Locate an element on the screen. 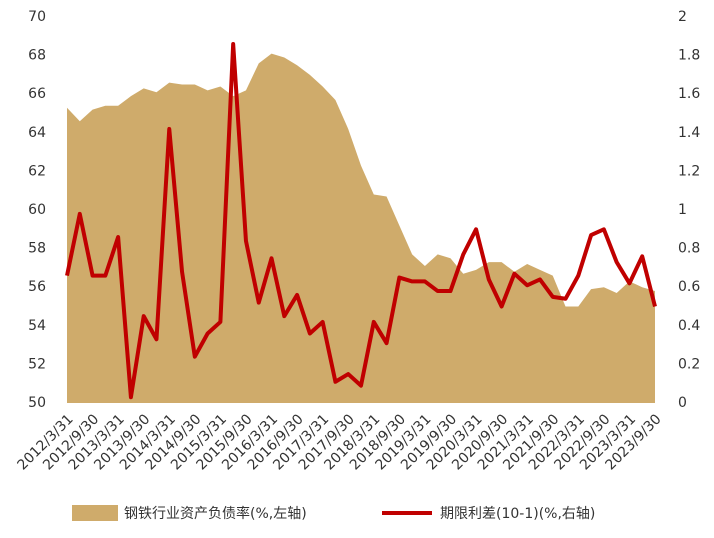 The width and height of the screenshot is (714, 538). legend-label: 期限利差(10-1)(%,右轴) is located at coordinates (517, 514).